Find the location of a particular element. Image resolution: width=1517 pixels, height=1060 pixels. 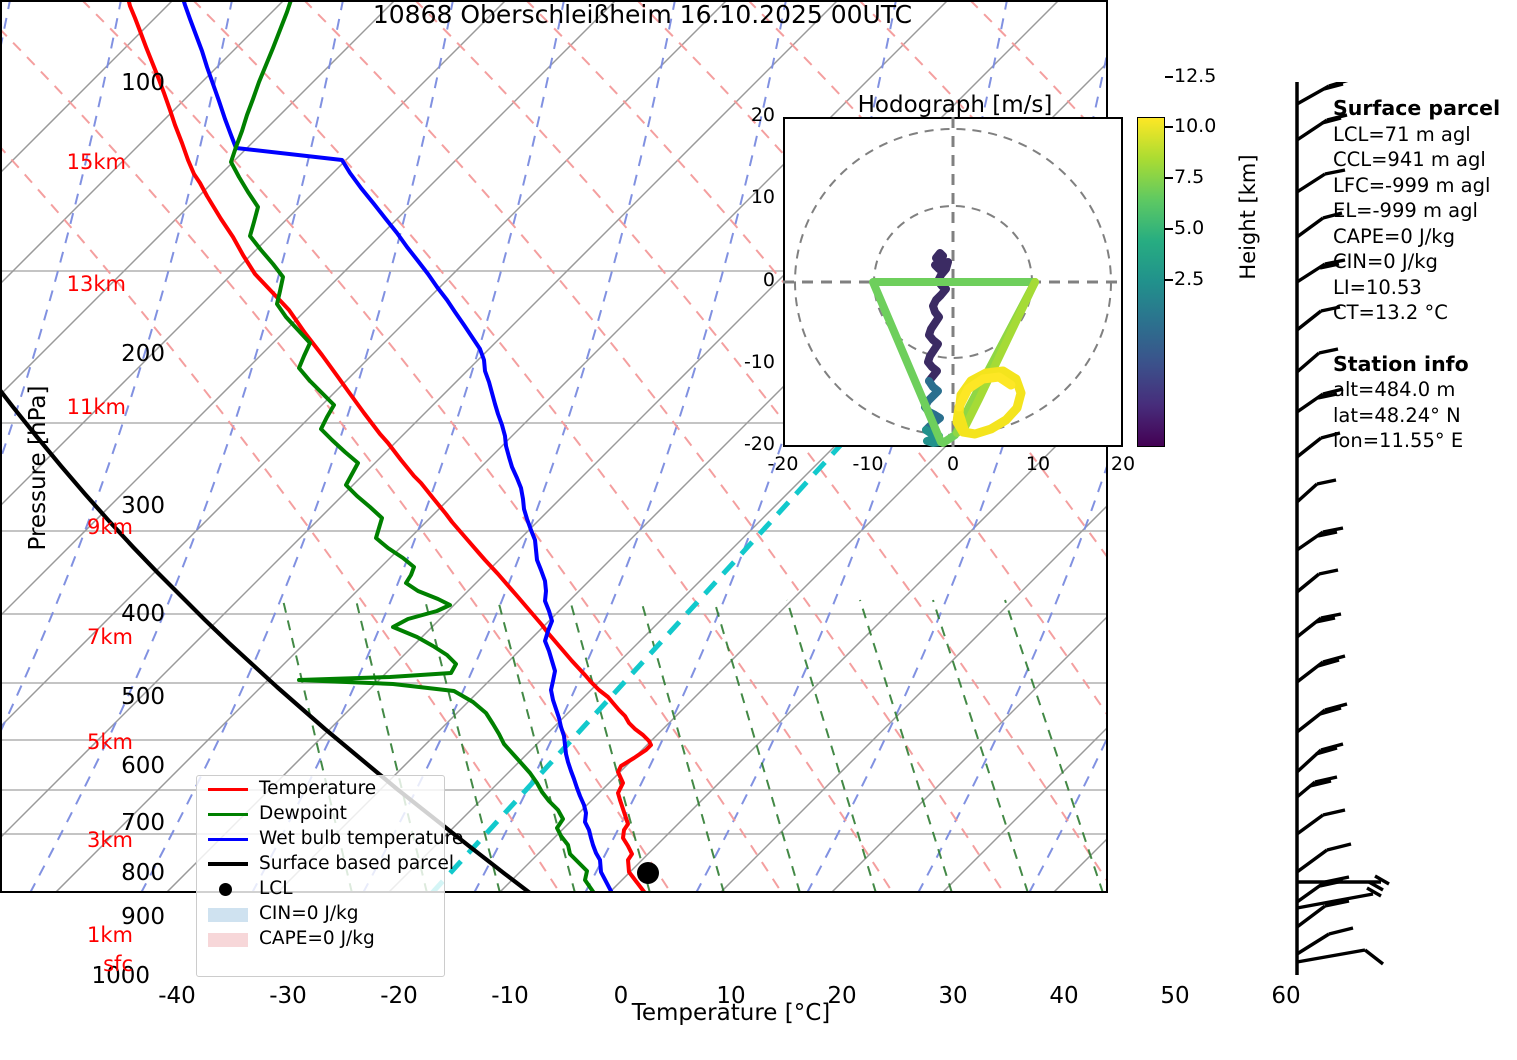

hodograph-canvas is located at coordinates (953, 282).